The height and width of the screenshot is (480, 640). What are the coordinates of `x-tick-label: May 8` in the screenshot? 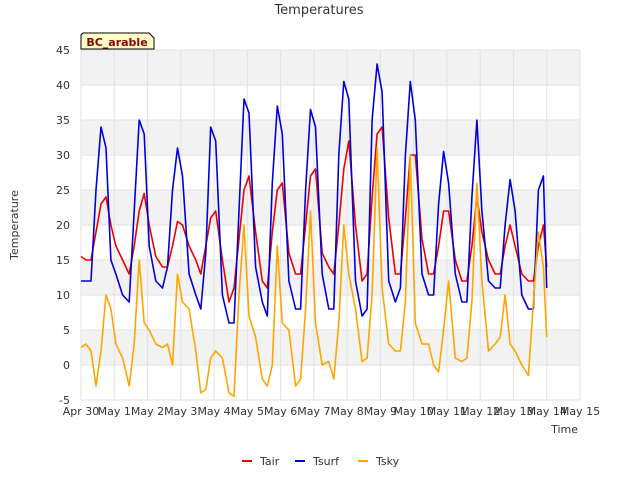 It's located at (347, 411).